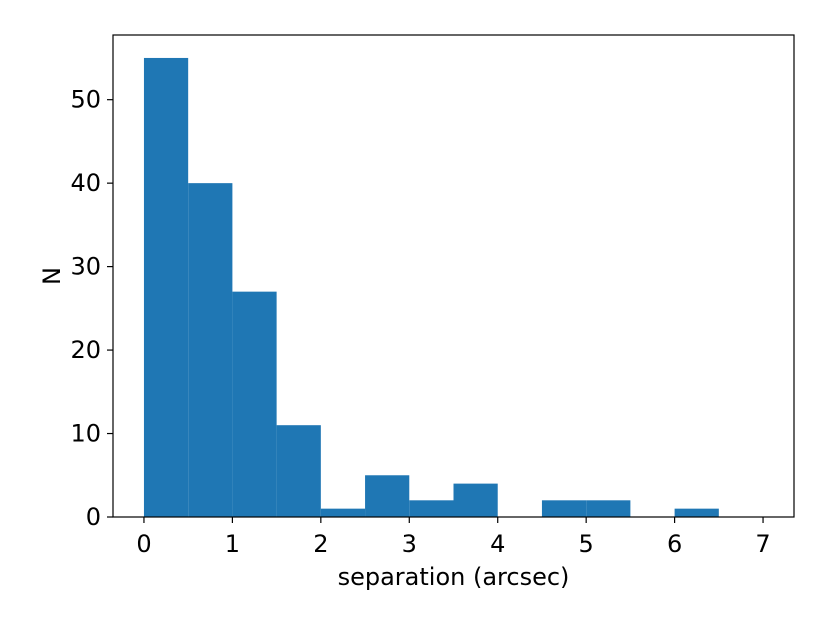 The height and width of the screenshot is (623, 830). What do you see at coordinates (91, 308) in the screenshot?
I see `y-axis-ticks: 0 10 20 30 40 50` at bounding box center [91, 308].